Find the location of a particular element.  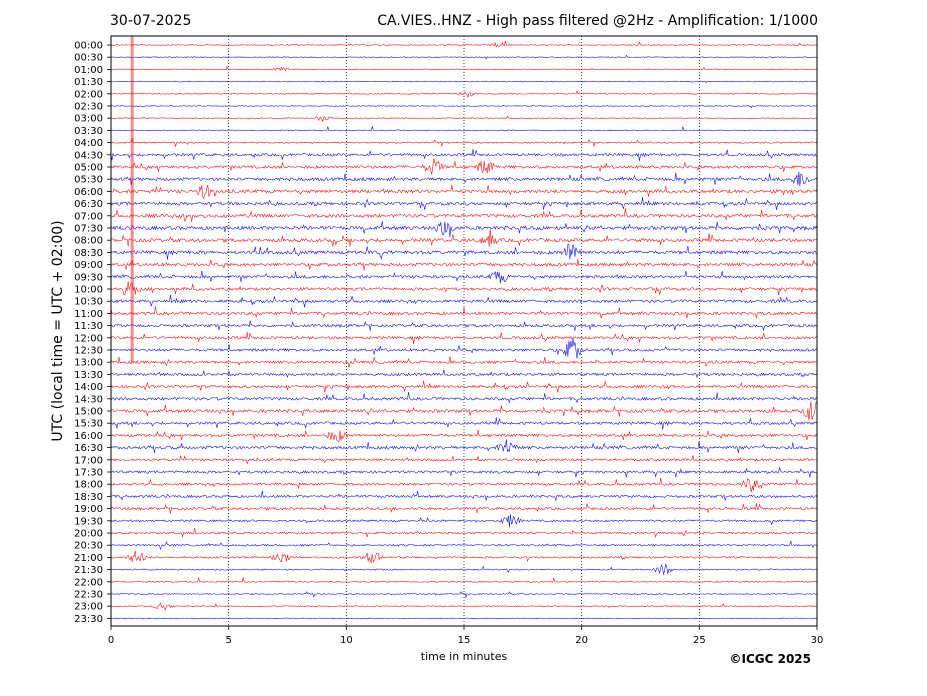

y-tick-label: 00:30 is located at coordinates (88, 58).